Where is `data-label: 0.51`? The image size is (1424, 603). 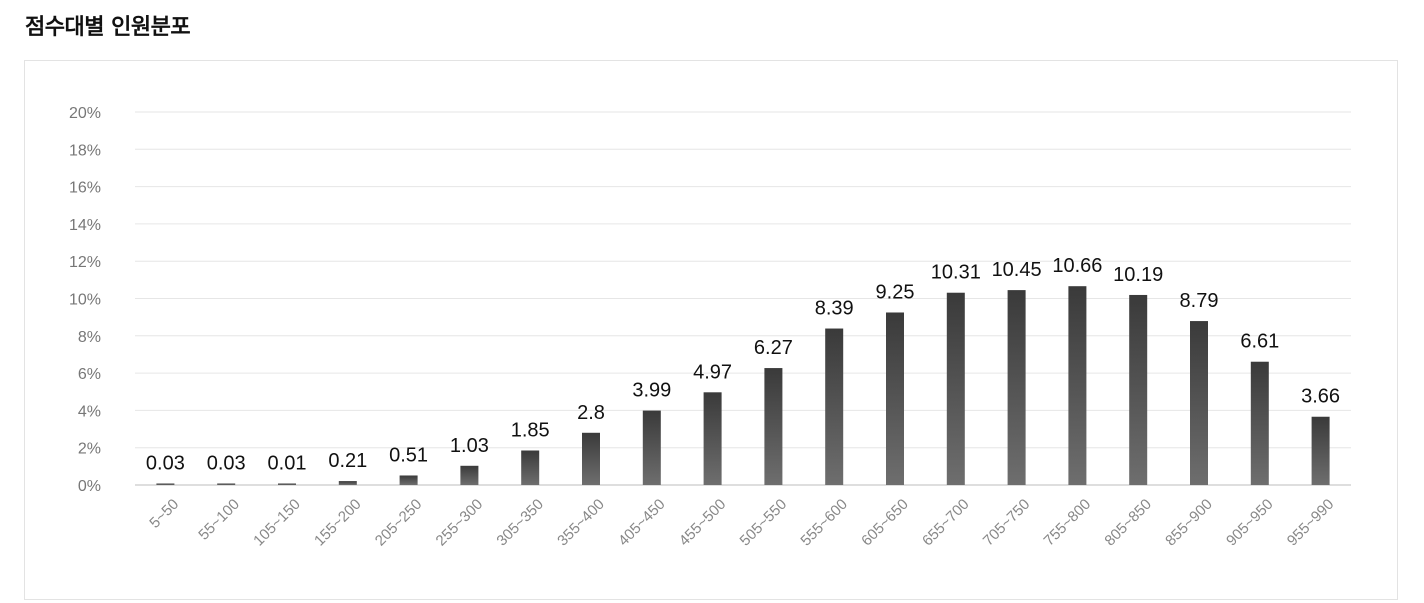 data-label: 0.51 is located at coordinates (408, 455).